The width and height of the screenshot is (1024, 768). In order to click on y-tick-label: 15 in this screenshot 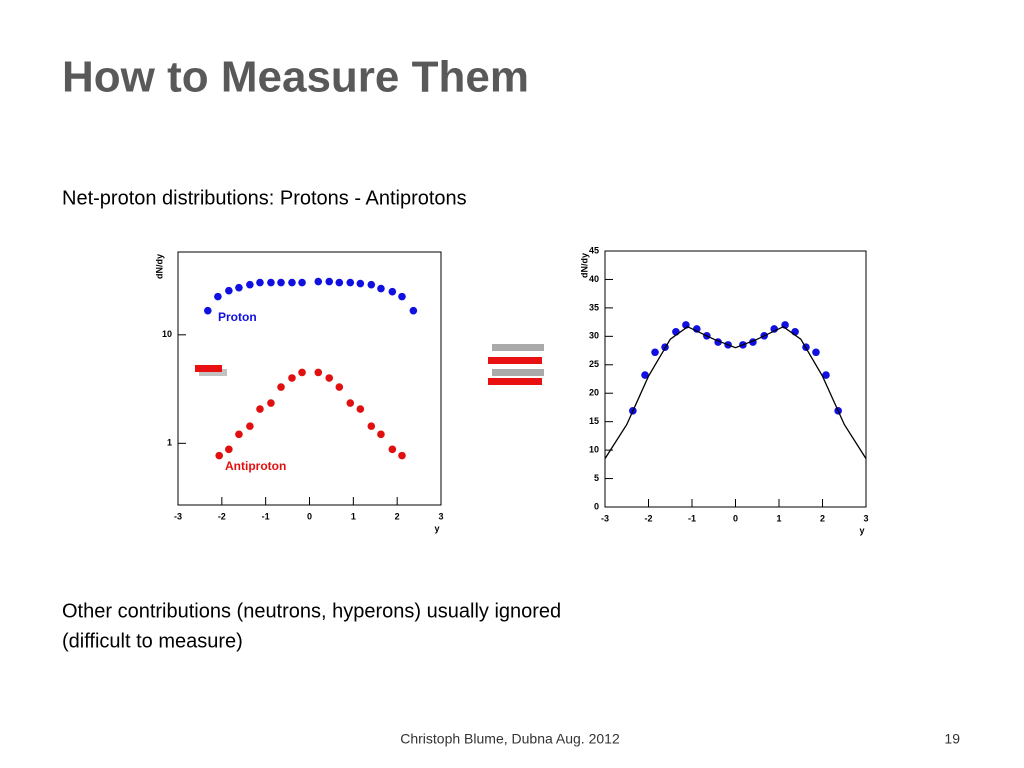, I will do `click(594, 421)`.